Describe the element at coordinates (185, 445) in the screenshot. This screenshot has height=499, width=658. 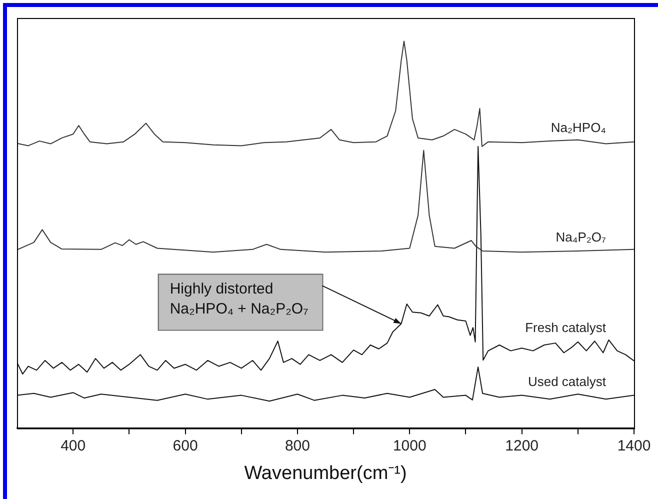
I see `x-tick-label: 600` at that location.